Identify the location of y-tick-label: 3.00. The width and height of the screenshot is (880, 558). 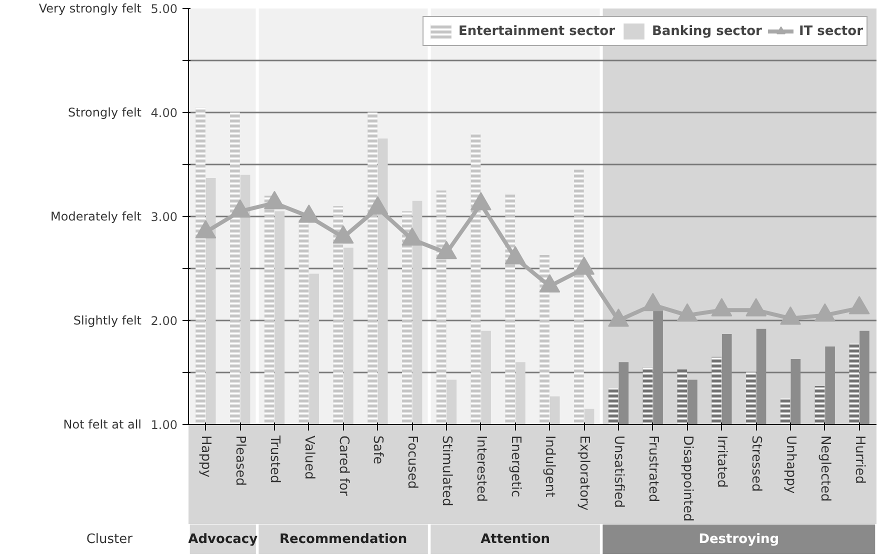
(164, 217).